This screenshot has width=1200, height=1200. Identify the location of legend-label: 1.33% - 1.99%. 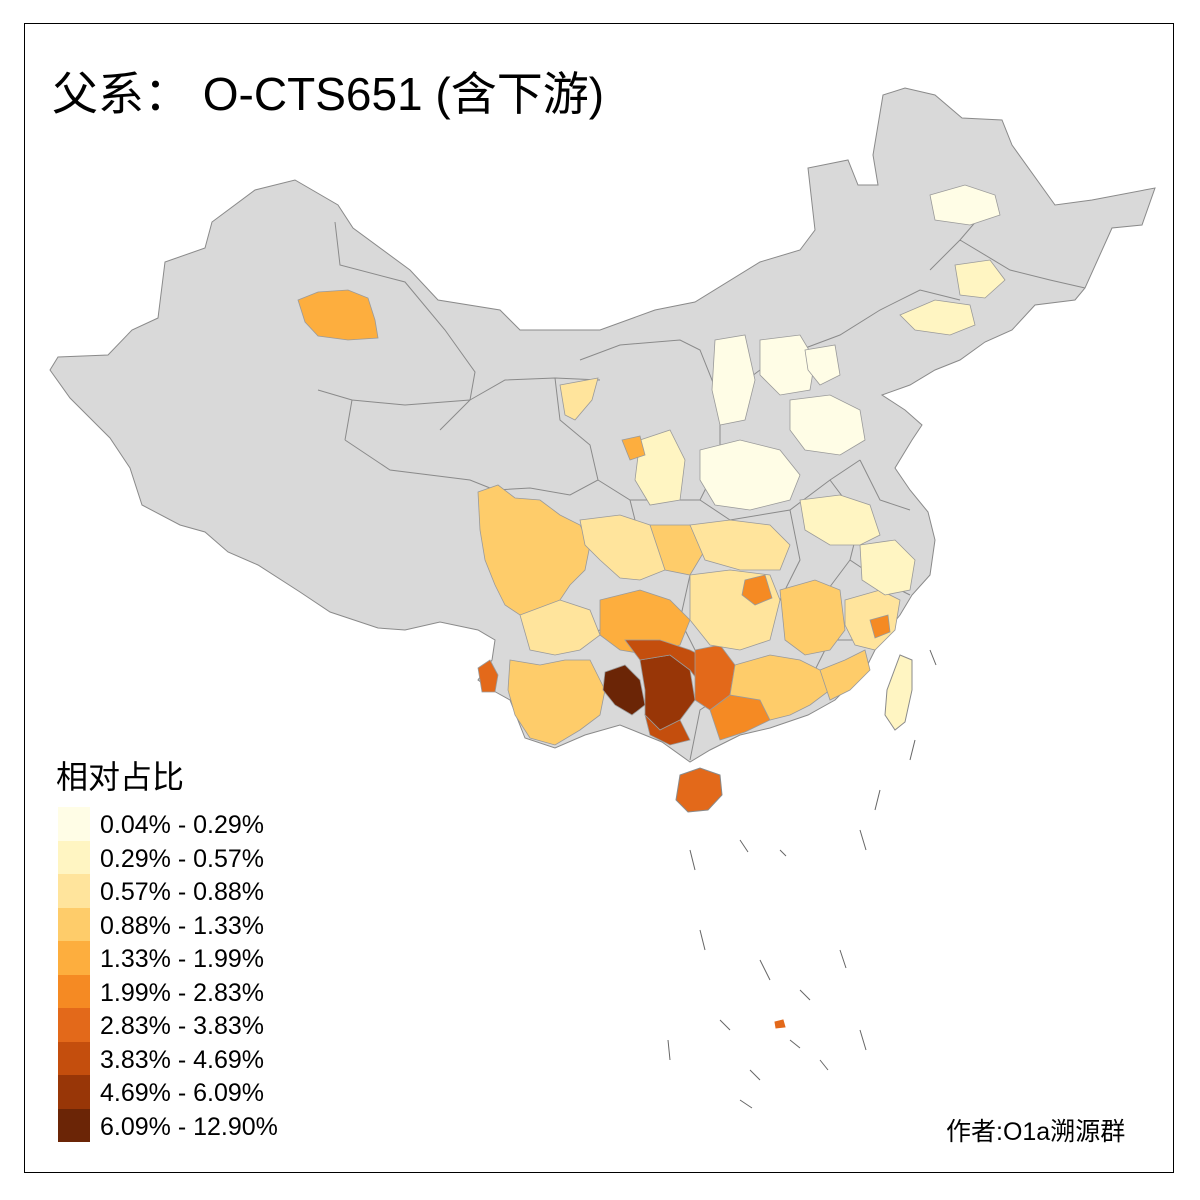
(182, 959).